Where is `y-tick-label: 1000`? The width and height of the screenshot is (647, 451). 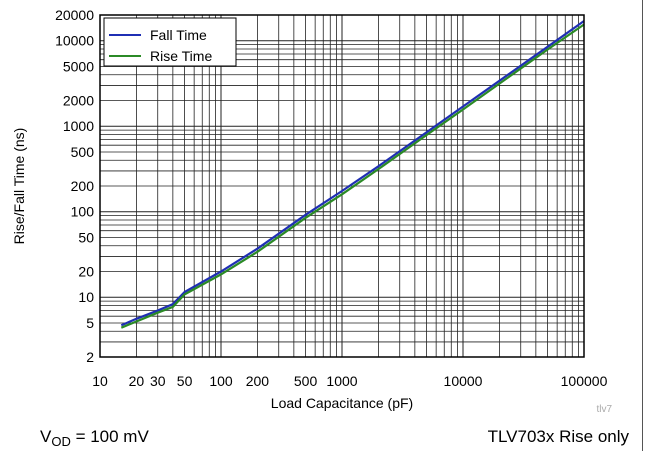
y-tick-label: 1000 is located at coordinates (78, 126).